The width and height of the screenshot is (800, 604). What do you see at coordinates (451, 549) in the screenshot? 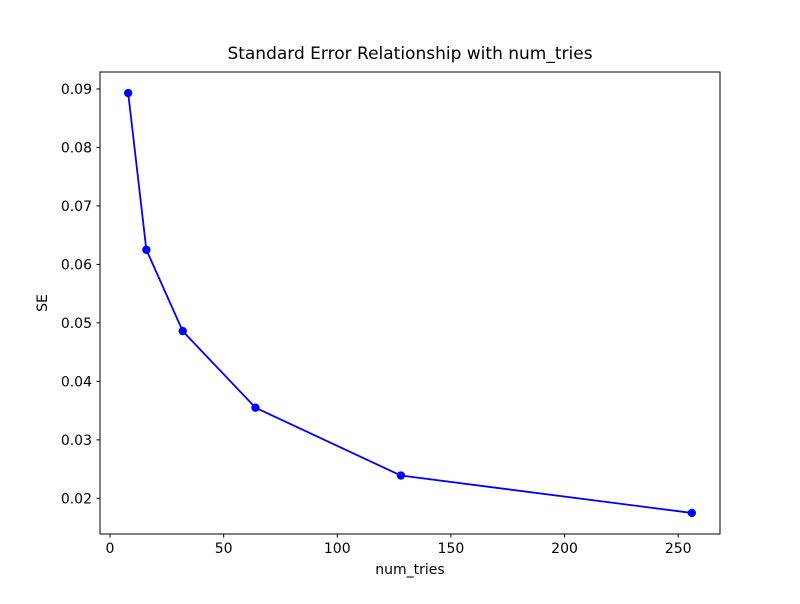
I see `x-tick-label: 150` at bounding box center [451, 549].